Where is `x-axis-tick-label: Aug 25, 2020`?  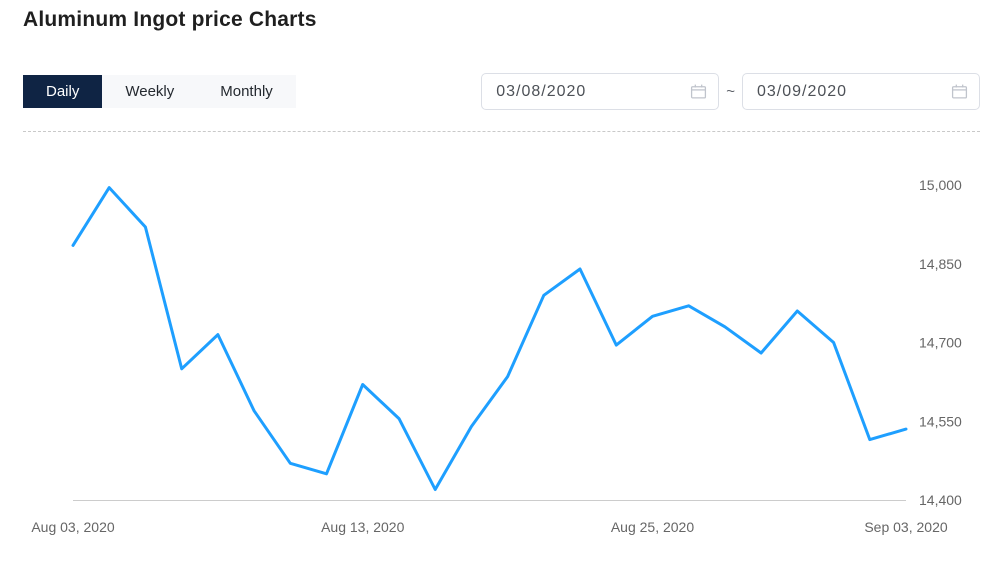 x-axis-tick-label: Aug 25, 2020 is located at coordinates (653, 527).